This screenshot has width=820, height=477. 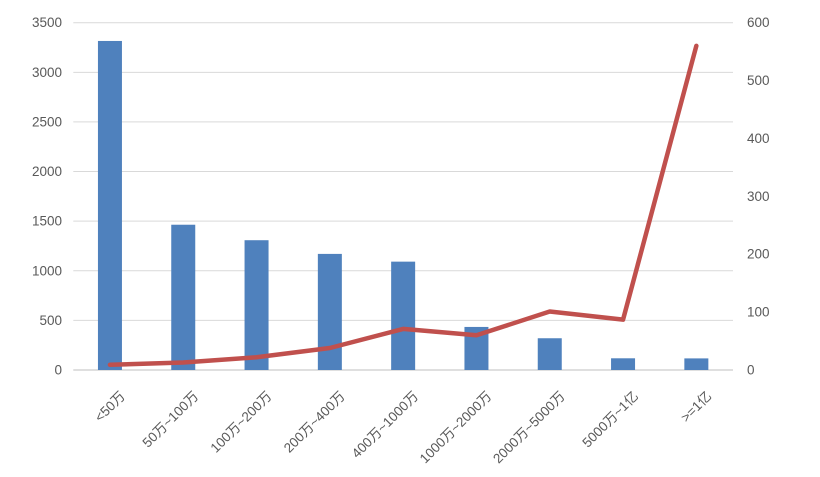 What do you see at coordinates (696, 407) in the screenshot?
I see `x-axis-category-label: >=1亿` at bounding box center [696, 407].